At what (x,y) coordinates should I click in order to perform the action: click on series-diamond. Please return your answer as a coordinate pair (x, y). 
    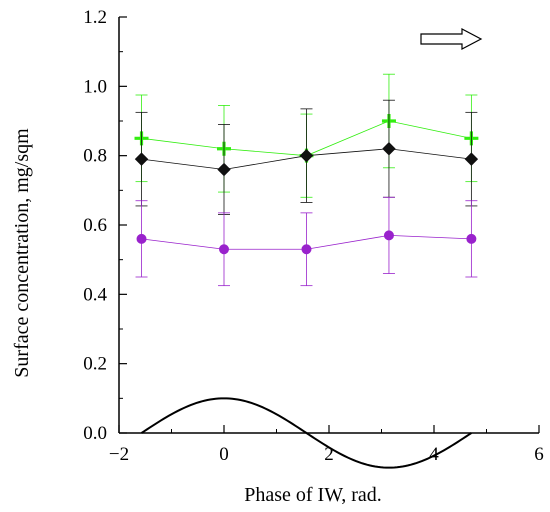
    Looking at the image, I should click on (306, 157).